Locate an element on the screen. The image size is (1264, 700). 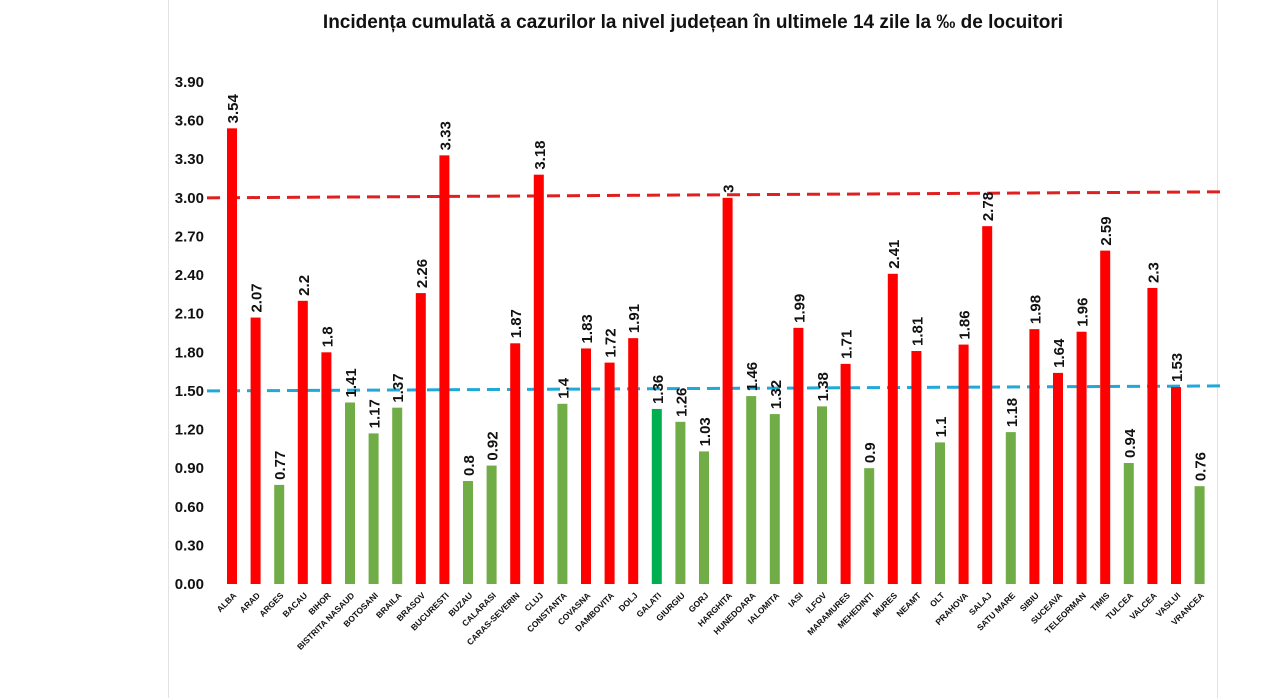
bar-value-label: 1.81 is located at coordinates (917, 331).